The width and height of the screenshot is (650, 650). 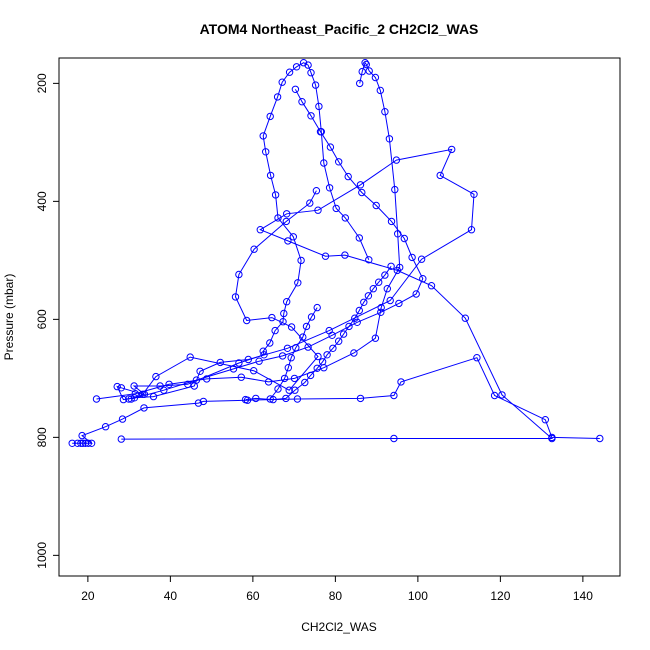 What do you see at coordinates (88, 596) in the screenshot?
I see `x-tick-label: 20` at bounding box center [88, 596].